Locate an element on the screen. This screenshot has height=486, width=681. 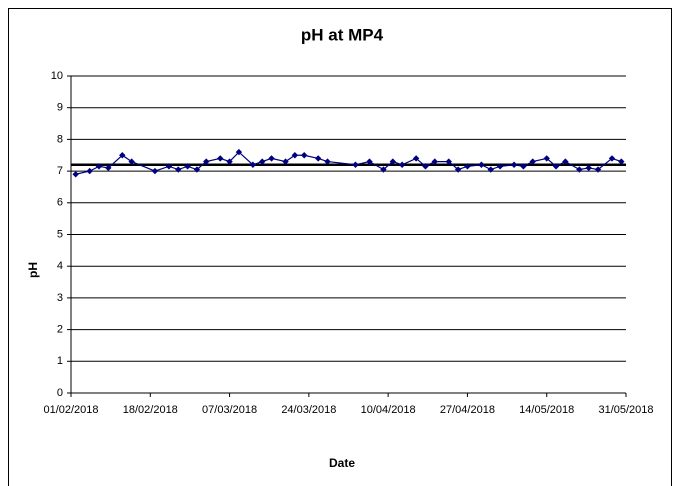
x-tick-label: 01/02/2018 is located at coordinates (70, 410).